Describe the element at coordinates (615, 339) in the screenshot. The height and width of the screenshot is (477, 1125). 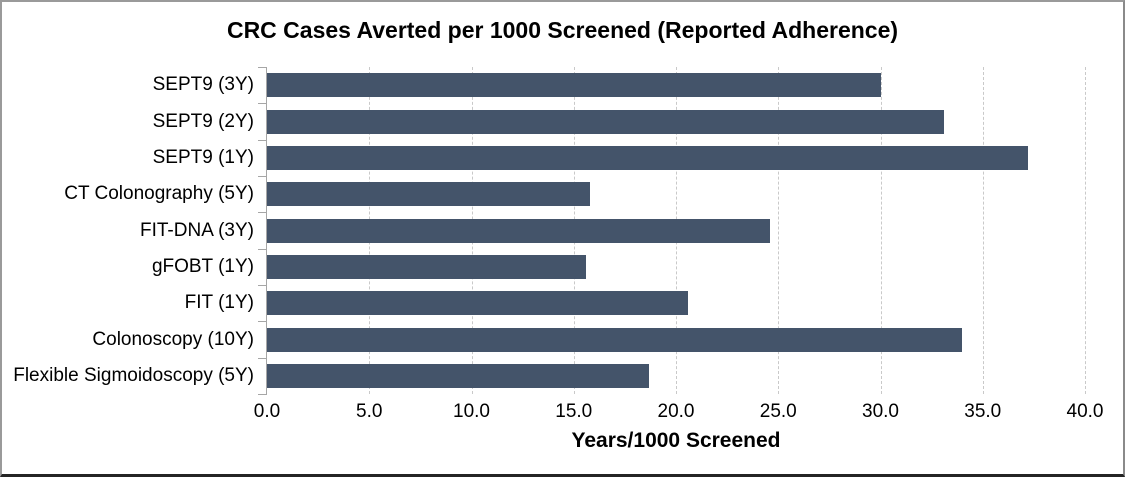
I see `bar-colonoscopy-10y` at that location.